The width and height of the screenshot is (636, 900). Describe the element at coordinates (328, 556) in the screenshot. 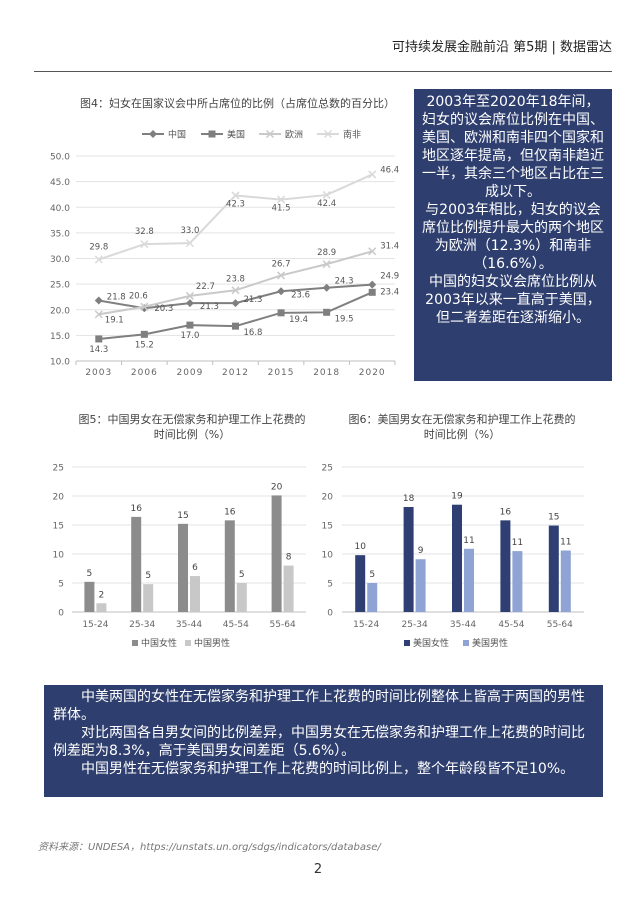

I see `chart6-ytick-label: 10` at that location.